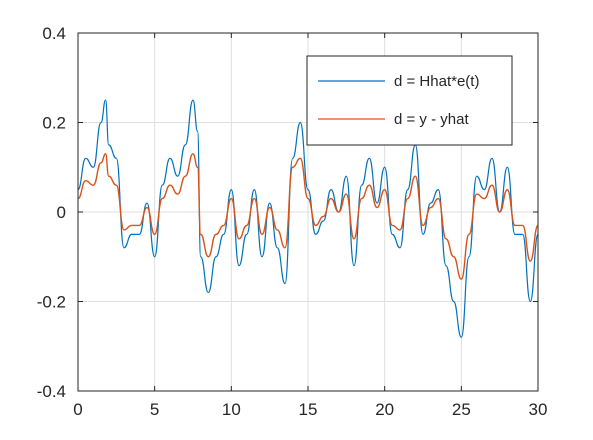  Describe the element at coordinates (461, 409) in the screenshot. I see `x-tick-label: 25` at that location.